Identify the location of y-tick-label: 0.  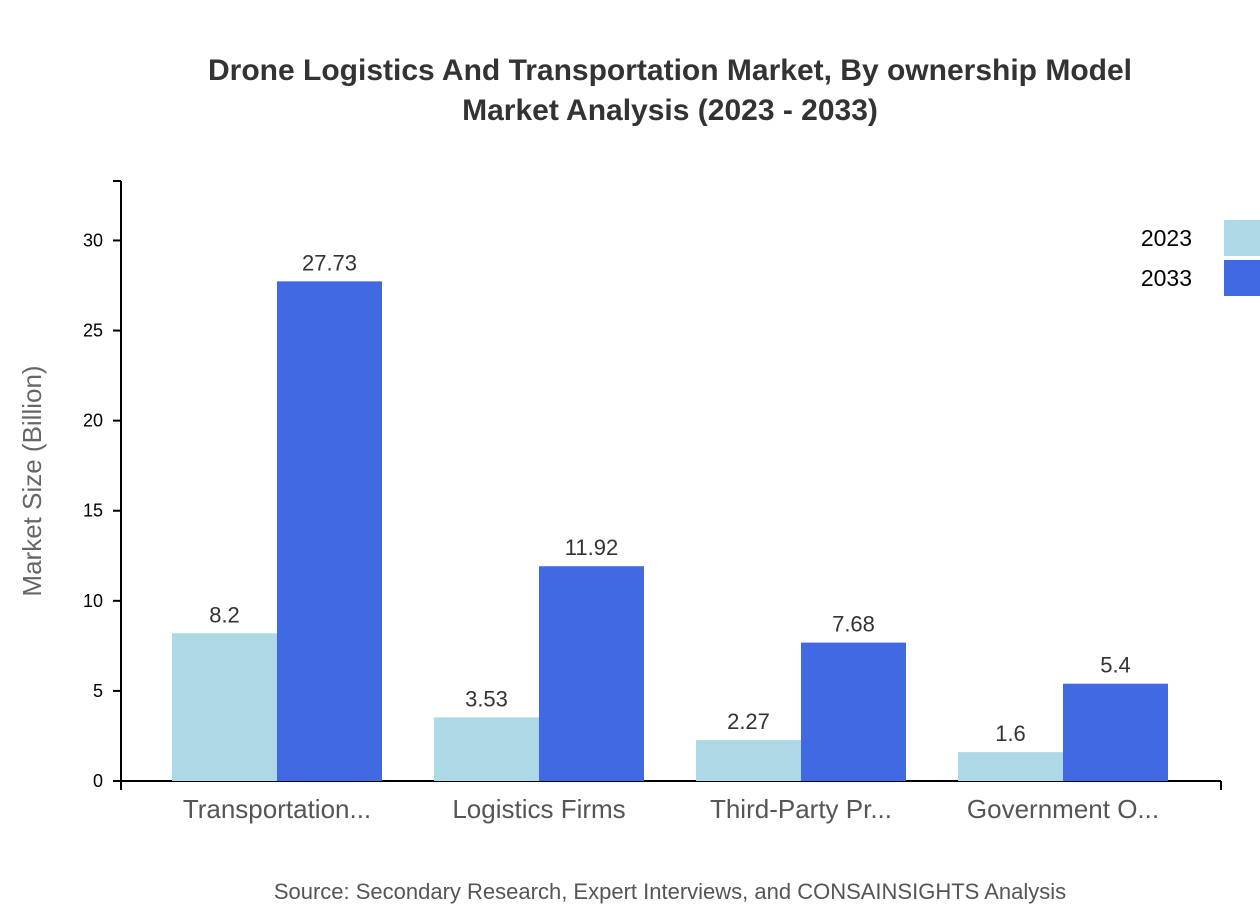
(98, 781).